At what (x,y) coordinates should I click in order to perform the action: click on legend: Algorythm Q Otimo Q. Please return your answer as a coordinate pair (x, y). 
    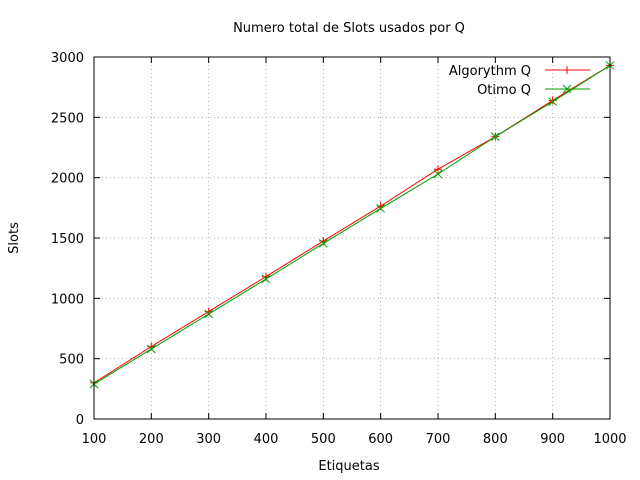
    Looking at the image, I should click on (519, 81).